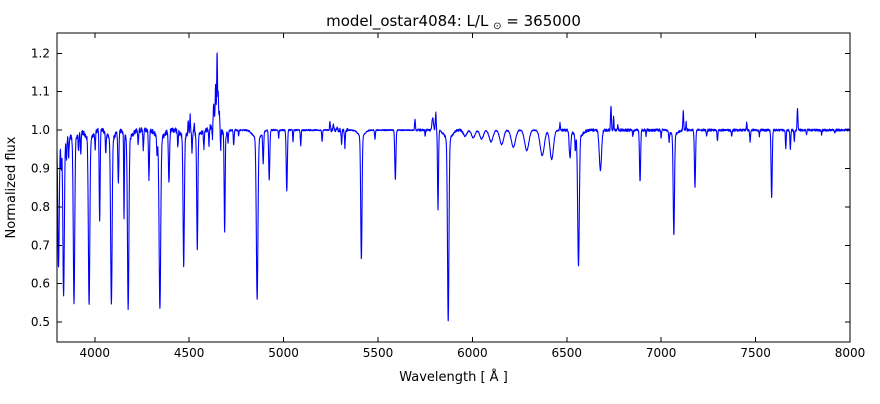  What do you see at coordinates (497, 26) in the screenshot?
I see `sun-symbol: ⊙` at bounding box center [497, 26].